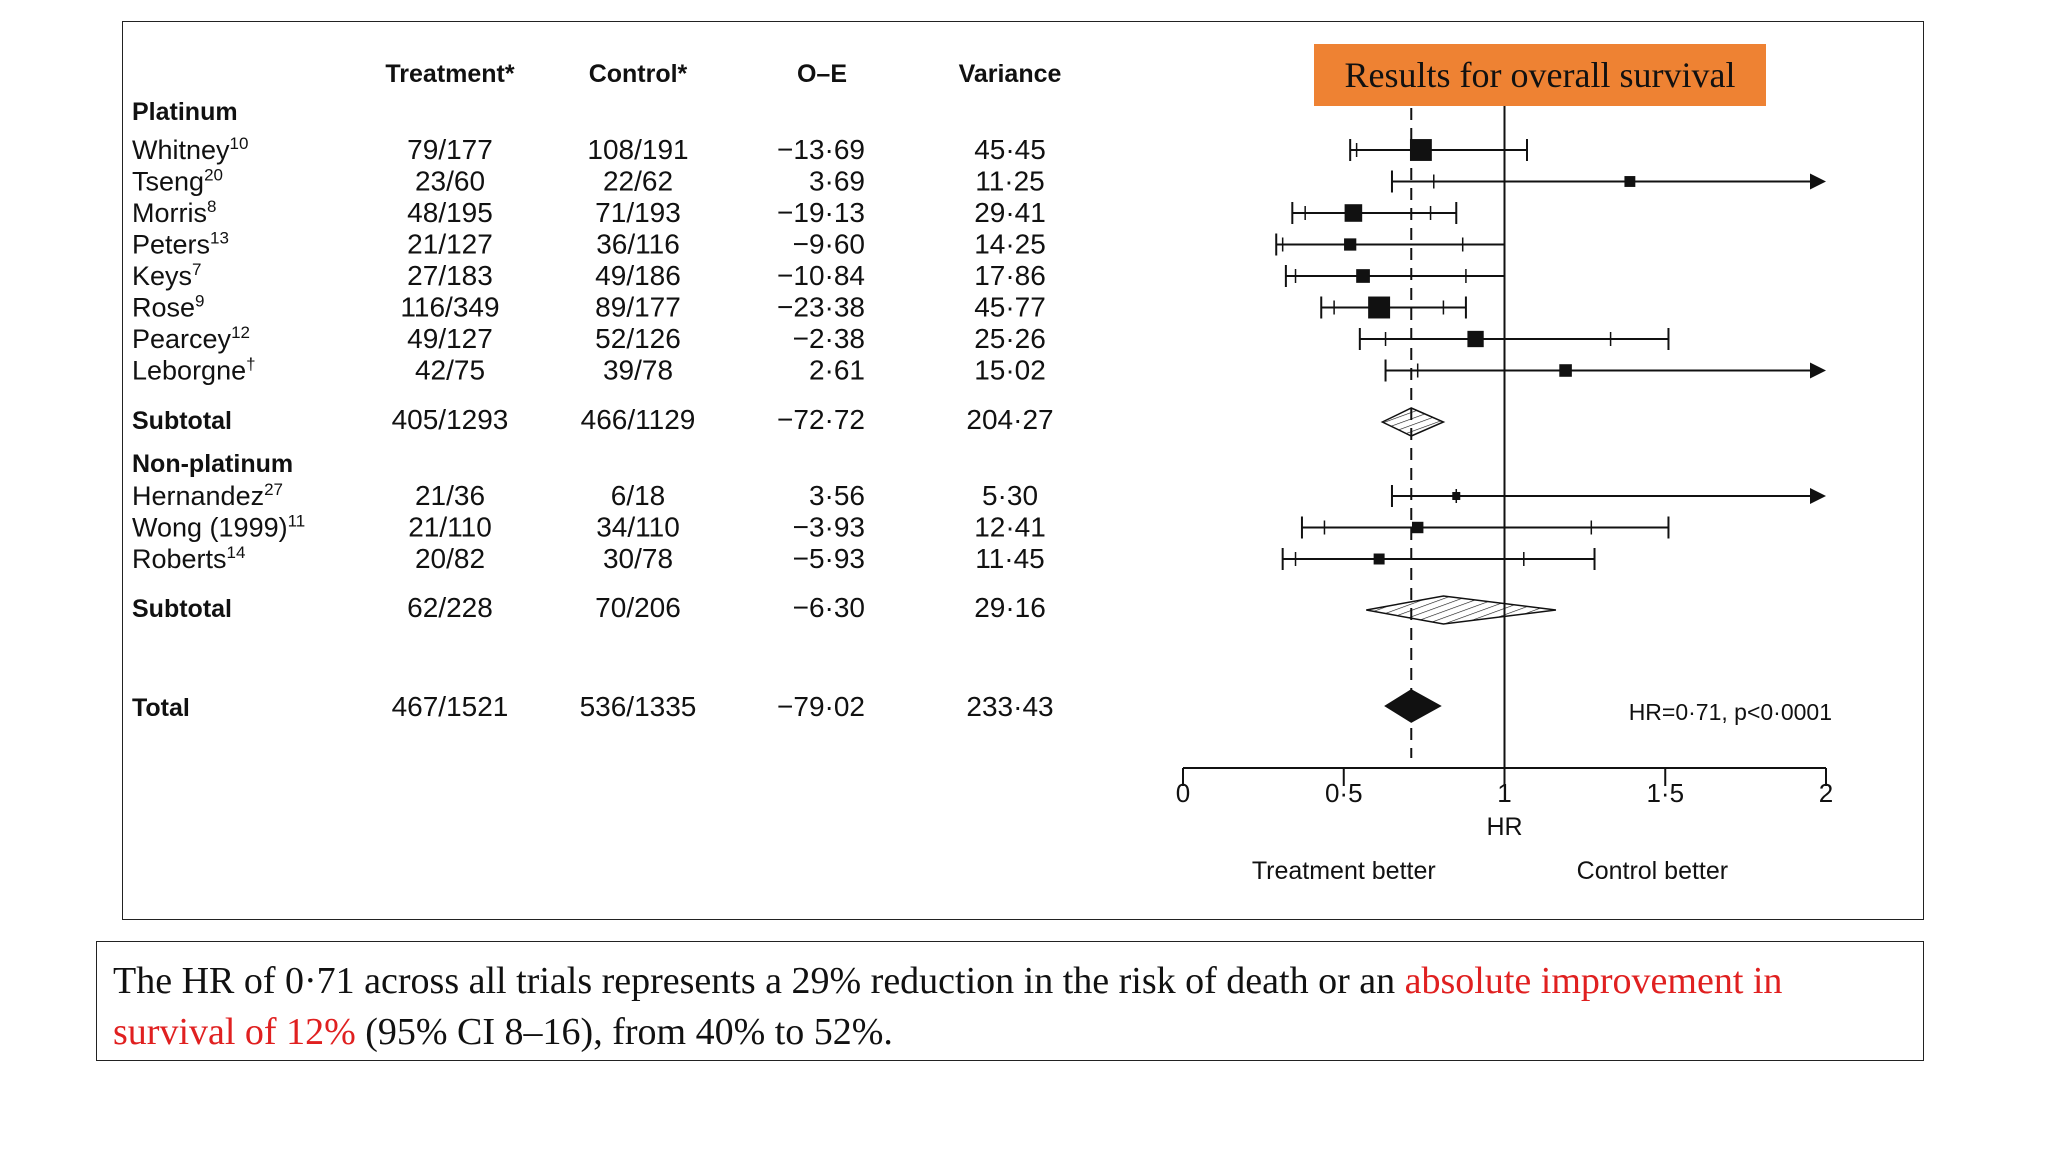  What do you see at coordinates (829, 558) in the screenshot?
I see `trial-oe: −5·93` at bounding box center [829, 558].